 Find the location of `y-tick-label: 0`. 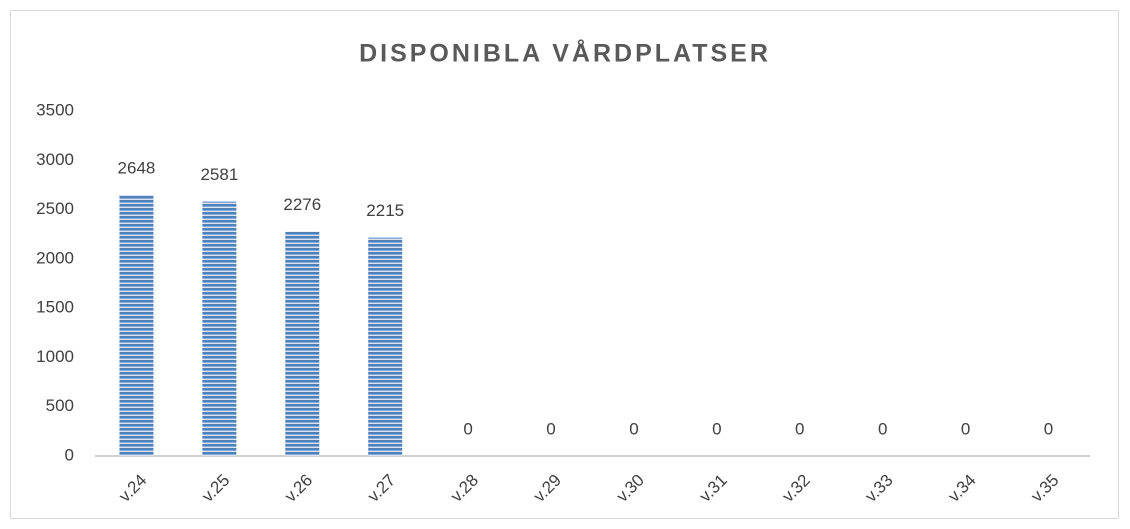

y-tick-label: 0 is located at coordinates (69, 454).